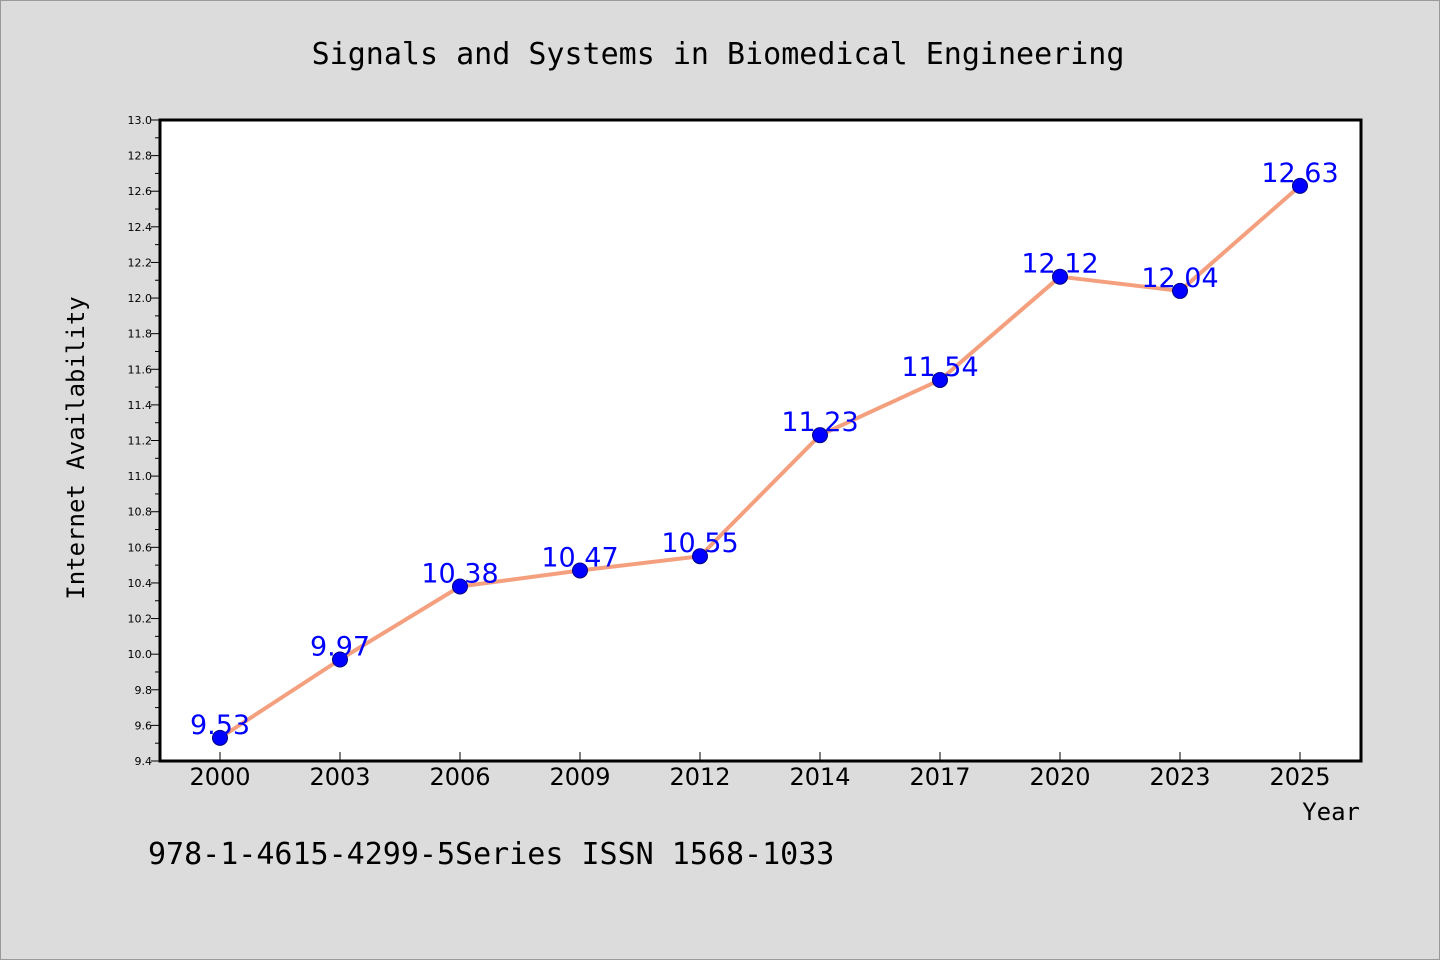 The width and height of the screenshot is (1440, 960). What do you see at coordinates (140, 476) in the screenshot?
I see `y-tick-label: 11.0` at bounding box center [140, 476].